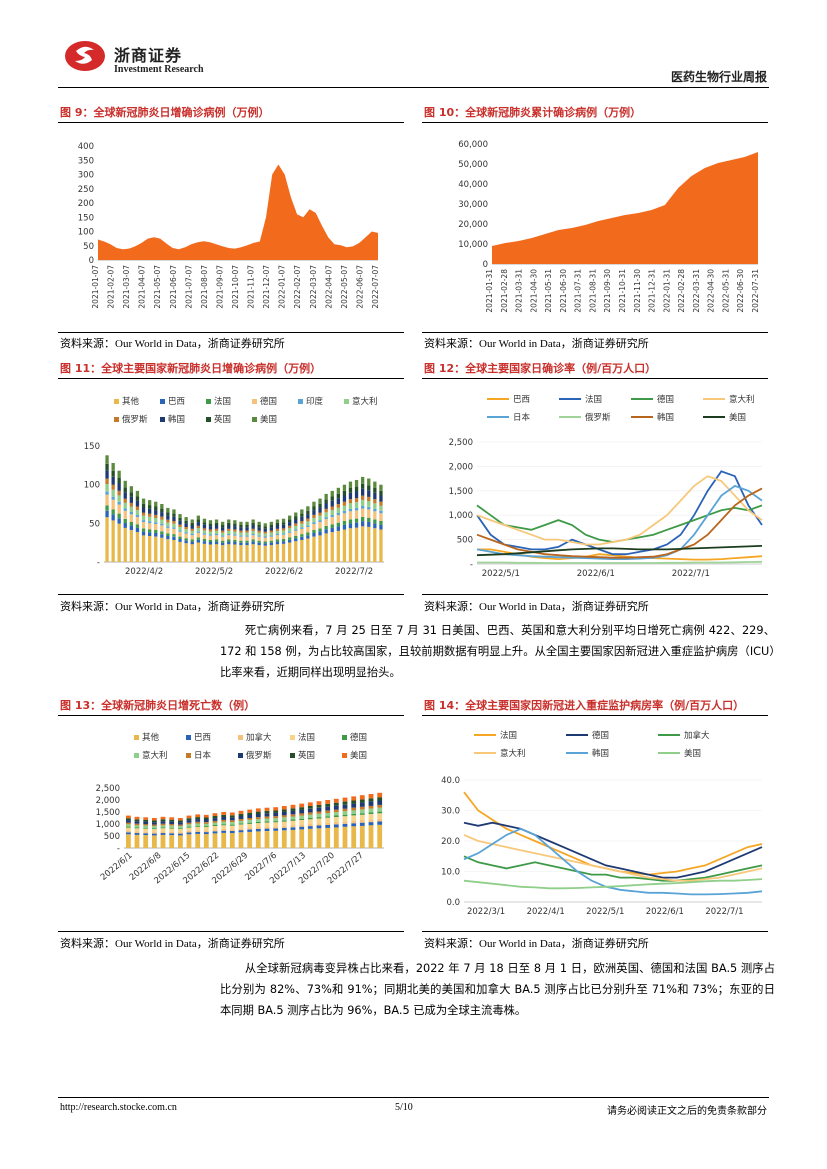 The width and height of the screenshot is (827, 1169). Describe the element at coordinates (578, 291) in the screenshot. I see `x-tick-label: 2021-07-31` at that location.